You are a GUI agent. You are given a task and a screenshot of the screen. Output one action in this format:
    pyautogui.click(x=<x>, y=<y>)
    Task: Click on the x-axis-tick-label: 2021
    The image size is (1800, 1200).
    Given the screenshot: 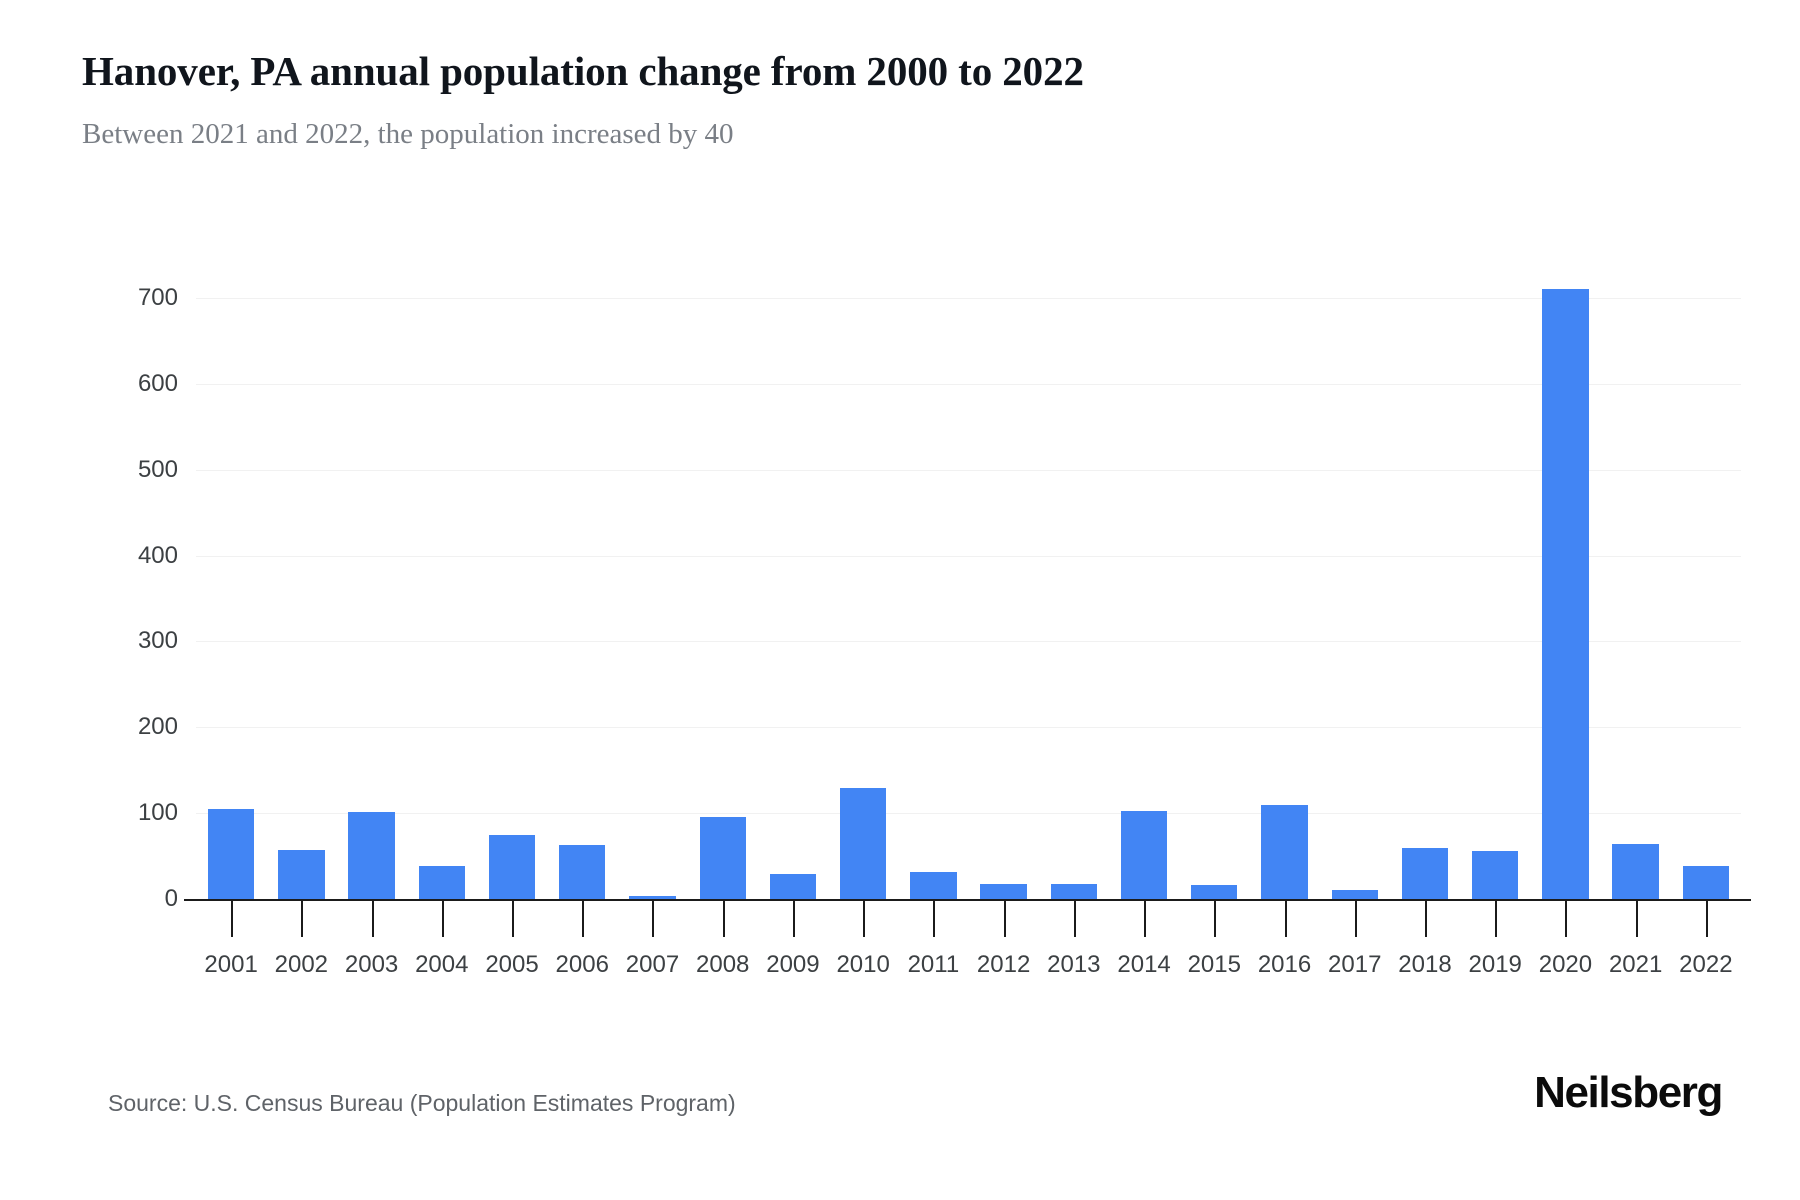 What is the action you would take?
    pyautogui.click(x=1635, y=964)
    